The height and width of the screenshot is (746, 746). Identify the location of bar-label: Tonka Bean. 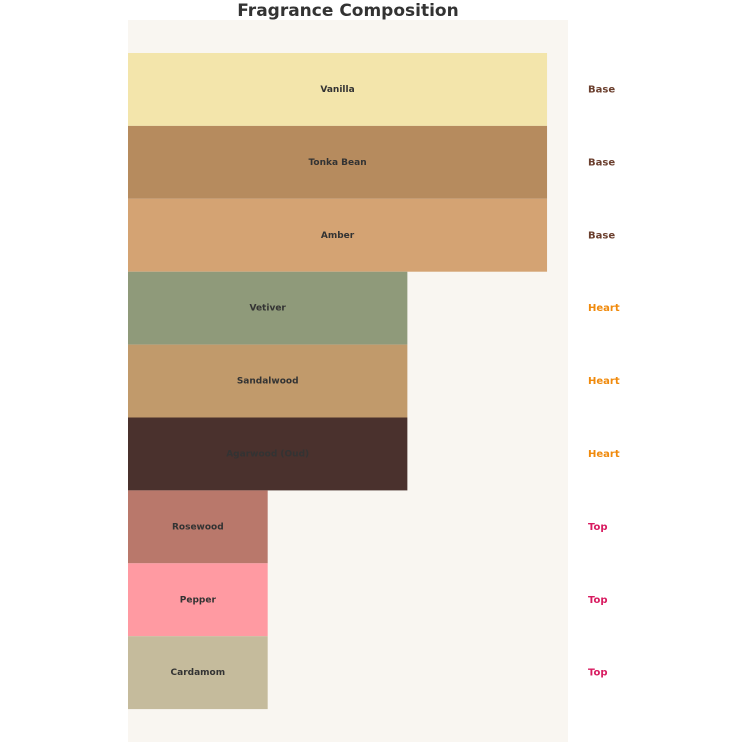
(337, 163).